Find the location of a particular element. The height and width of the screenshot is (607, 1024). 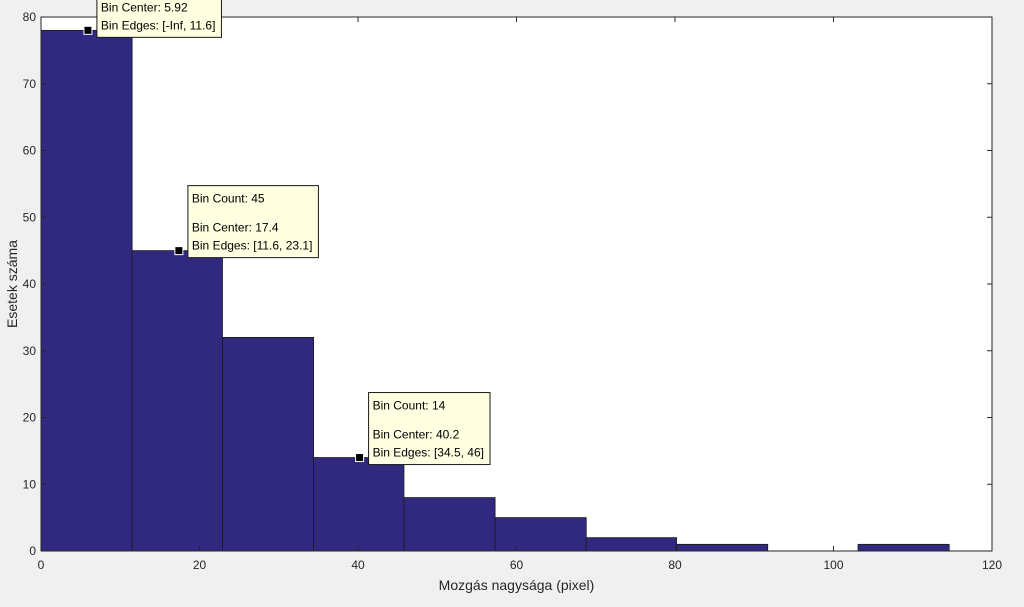

datatip-edges: Bin Edges: [11.6, 23.1] is located at coordinates (252, 246).